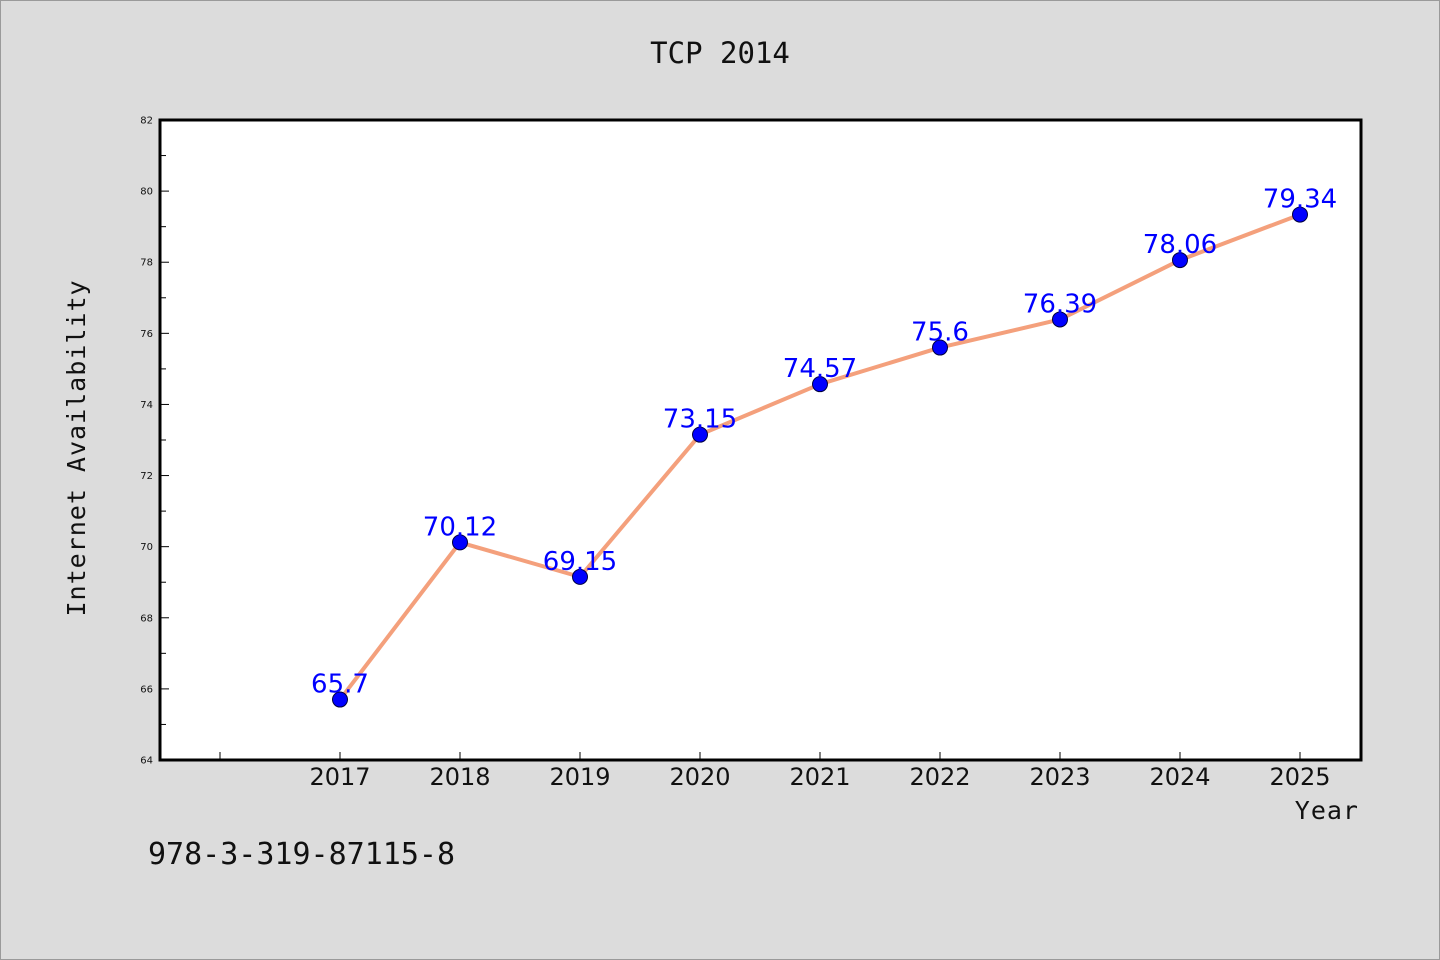 Image resolution: width=1440 pixels, height=960 pixels. I want to click on x-tick-label: 2020, so click(699, 777).